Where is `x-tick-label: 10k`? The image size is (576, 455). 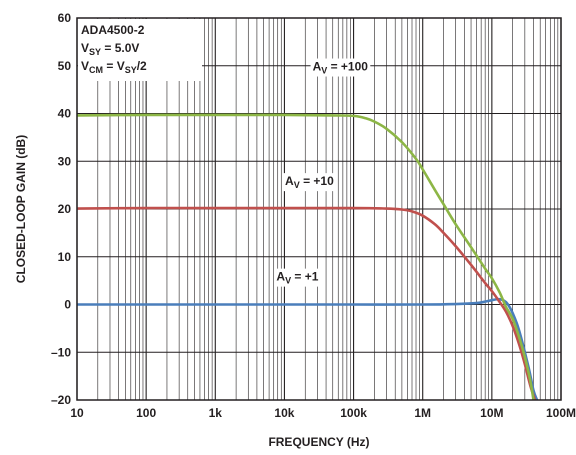 x-tick-label: 10k is located at coordinates (284, 413).